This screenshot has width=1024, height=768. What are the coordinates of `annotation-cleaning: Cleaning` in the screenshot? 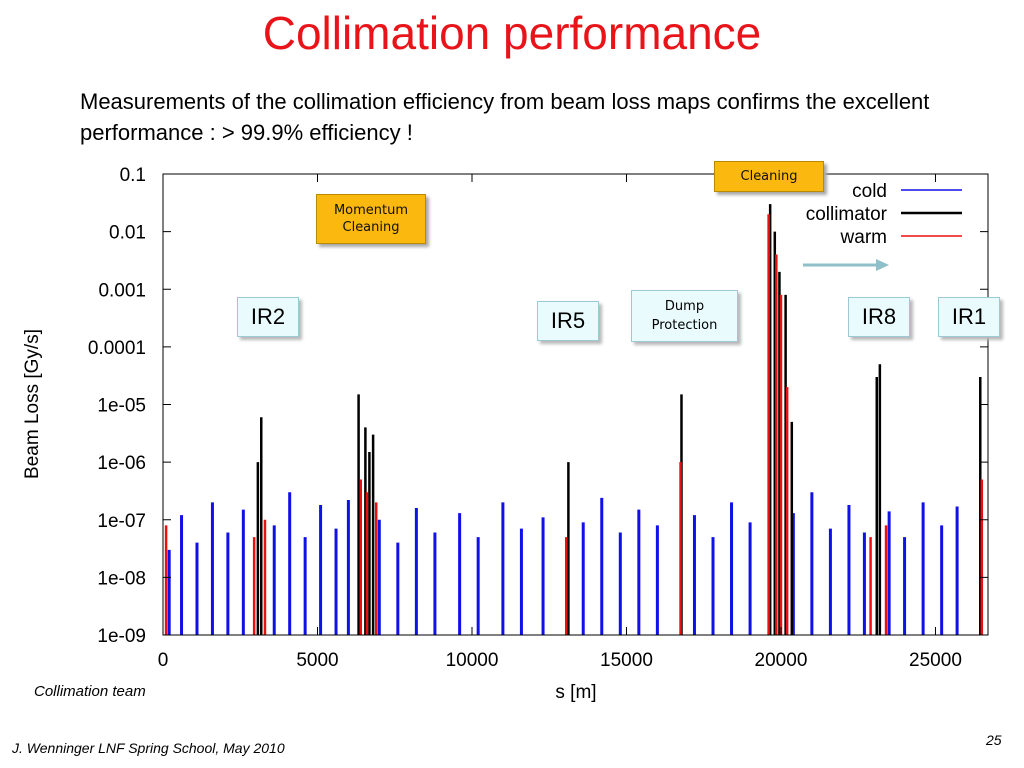 It's located at (769, 176).